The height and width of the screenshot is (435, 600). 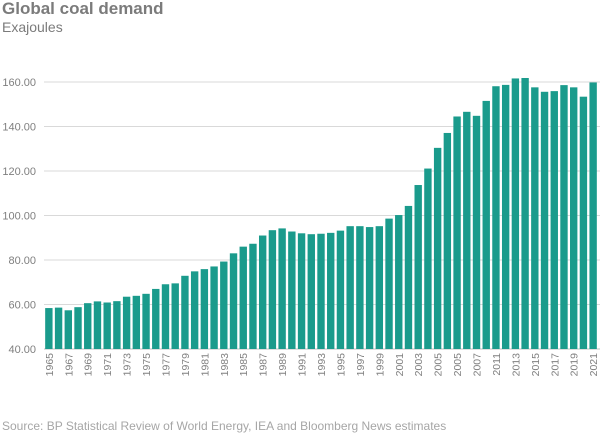 I want to click on bar-1994, so click(x=331, y=290).